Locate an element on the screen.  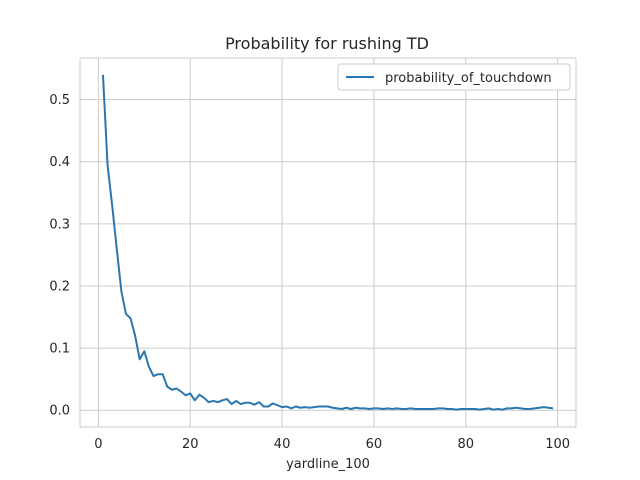
x-tick-label: 80 is located at coordinates (466, 444).